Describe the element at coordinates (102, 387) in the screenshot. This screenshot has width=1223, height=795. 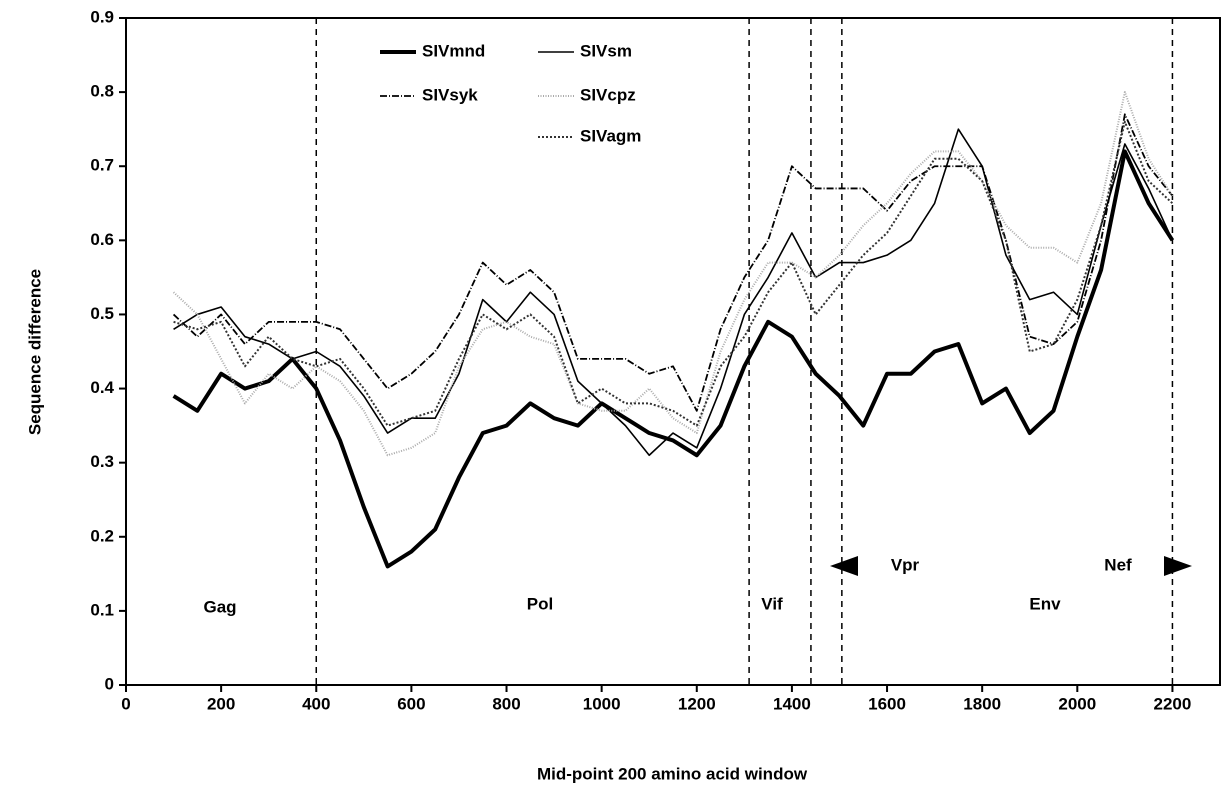
I see `y-tick-label: 0.4` at that location.